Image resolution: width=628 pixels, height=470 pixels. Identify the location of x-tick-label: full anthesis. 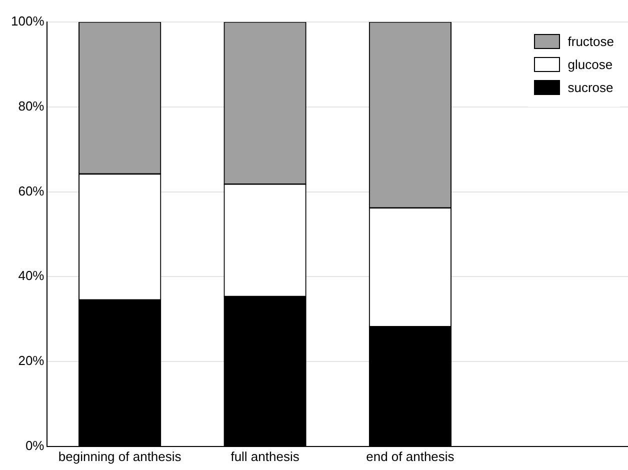
(265, 456).